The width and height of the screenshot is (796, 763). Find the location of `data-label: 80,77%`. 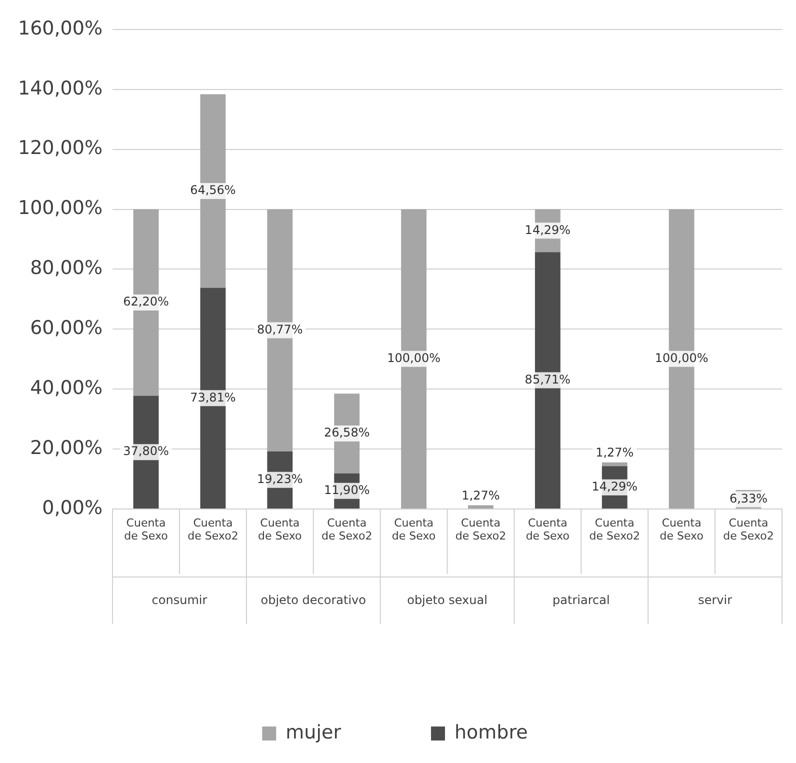

data-label: 80,77% is located at coordinates (280, 329).